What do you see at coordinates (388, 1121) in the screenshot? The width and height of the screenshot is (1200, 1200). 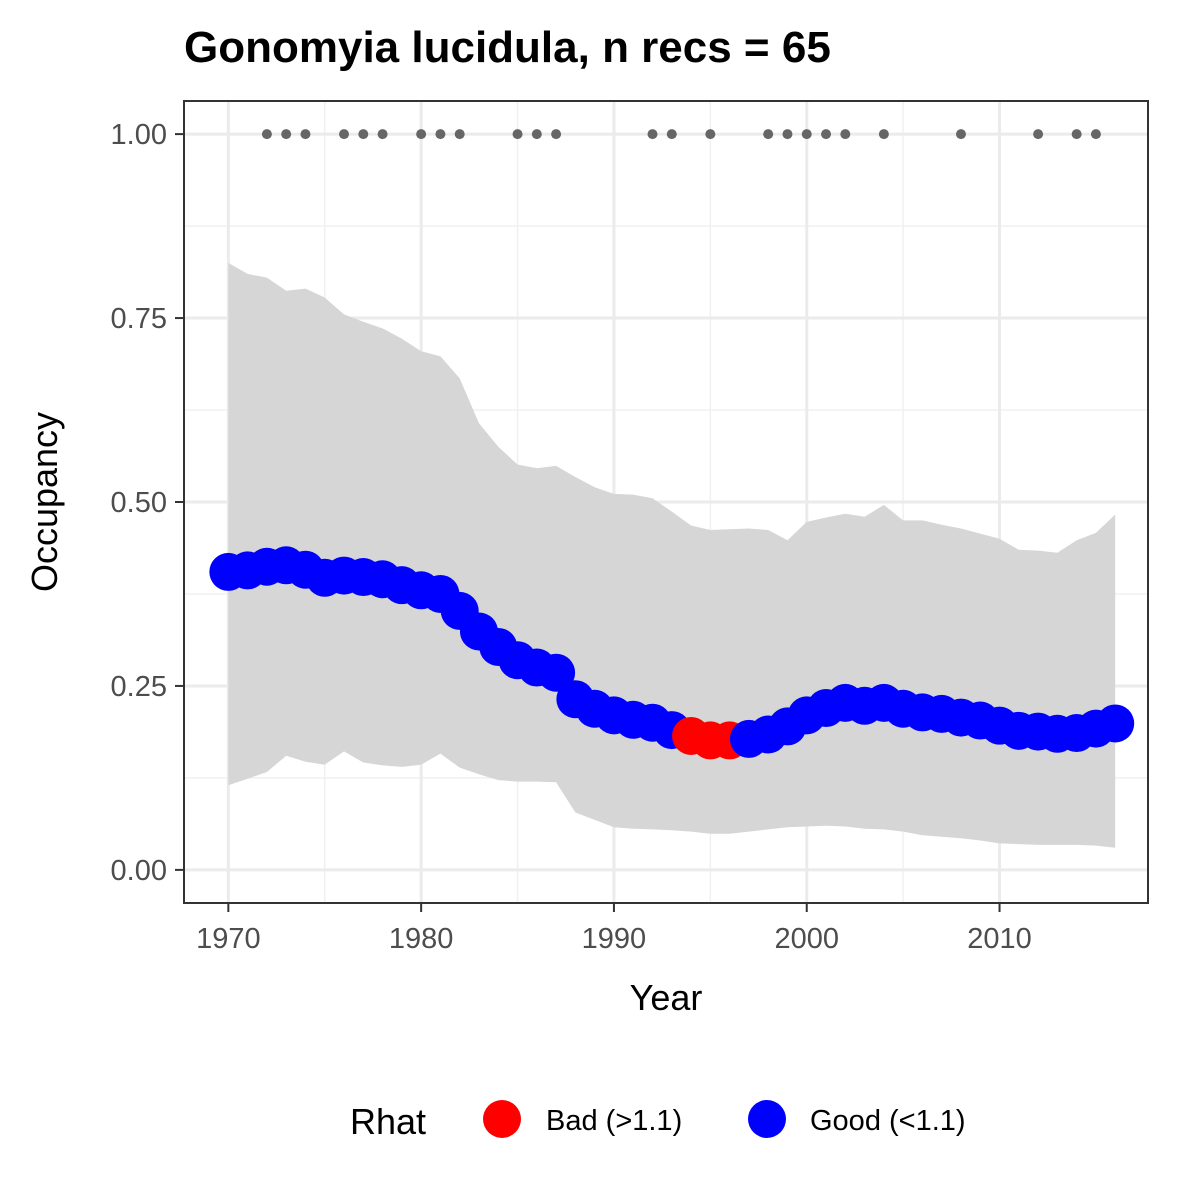 I see `legend-title: Rhat` at bounding box center [388, 1121].